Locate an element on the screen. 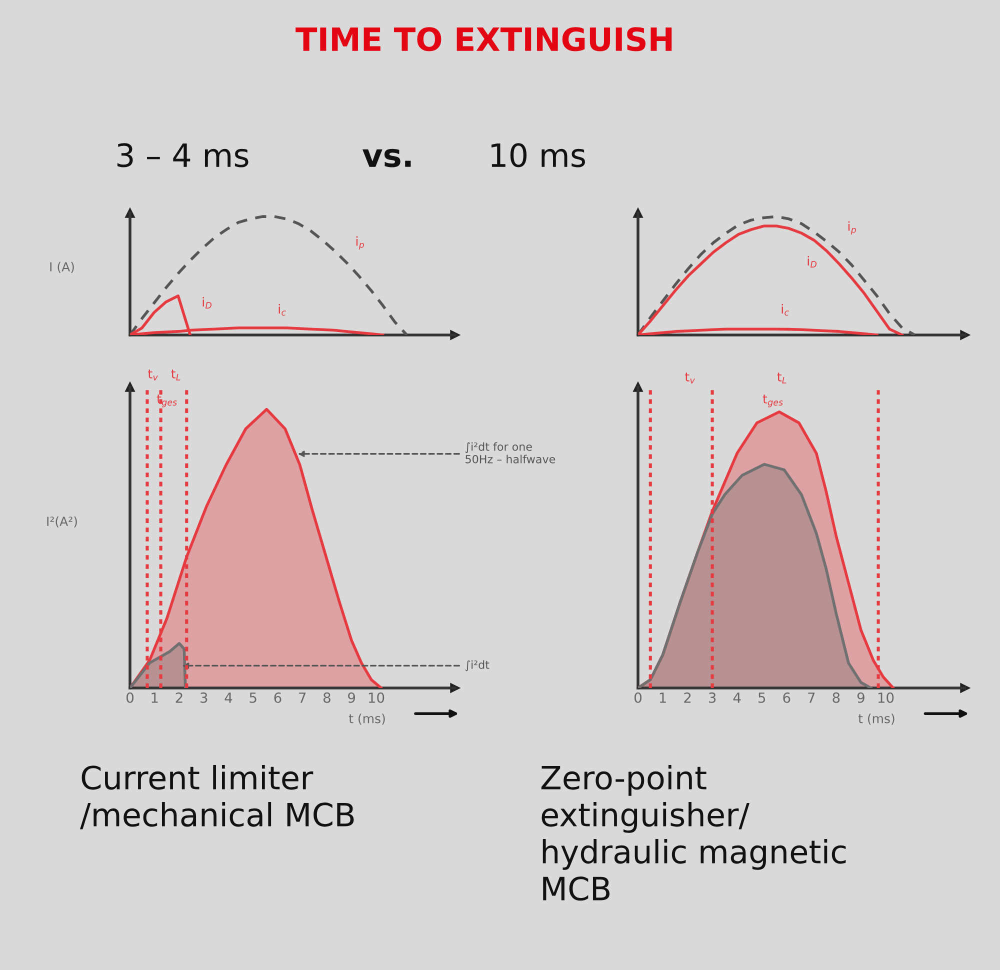  annotation: ∫i²dt is located at coordinates (477, 666).